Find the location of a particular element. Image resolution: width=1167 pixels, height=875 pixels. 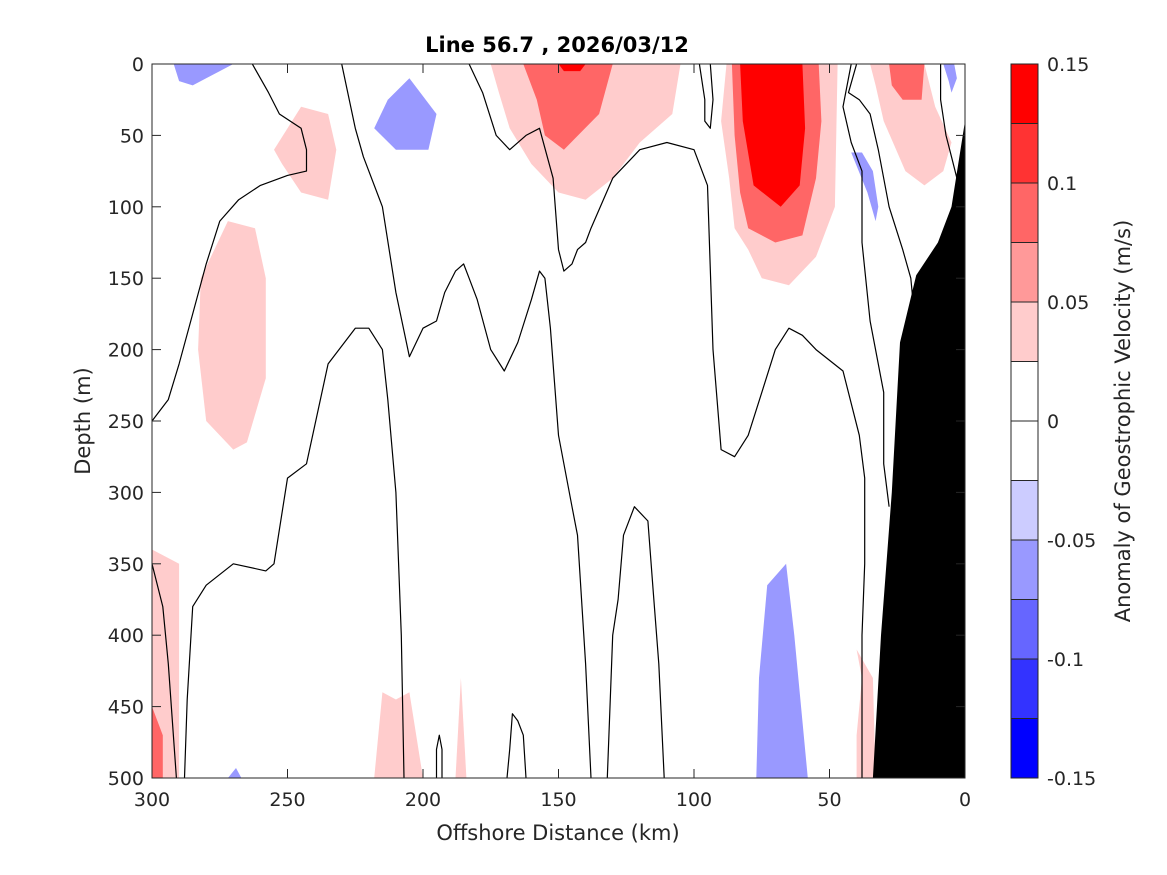

y-tick-label: 100 is located at coordinates (126, 208).